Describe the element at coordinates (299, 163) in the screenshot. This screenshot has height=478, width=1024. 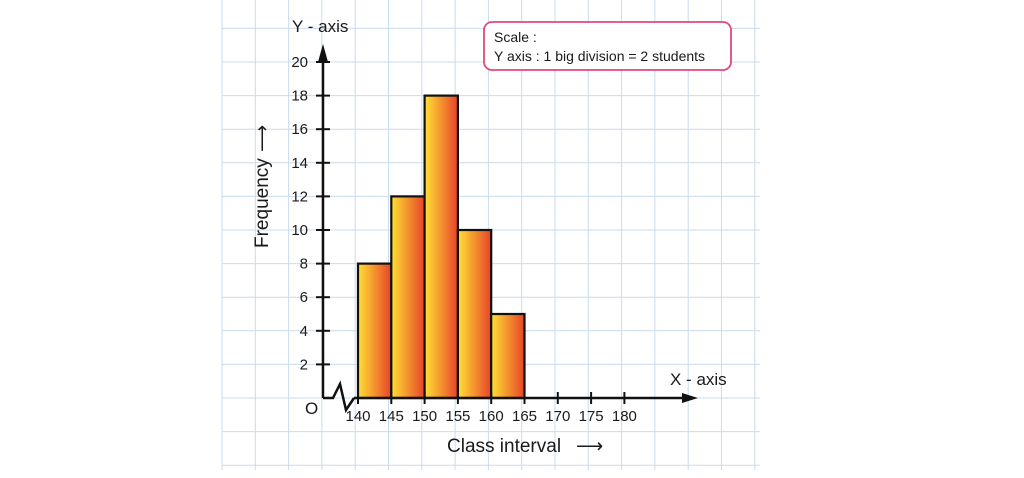
I see `y-tick-label: 14` at that location.